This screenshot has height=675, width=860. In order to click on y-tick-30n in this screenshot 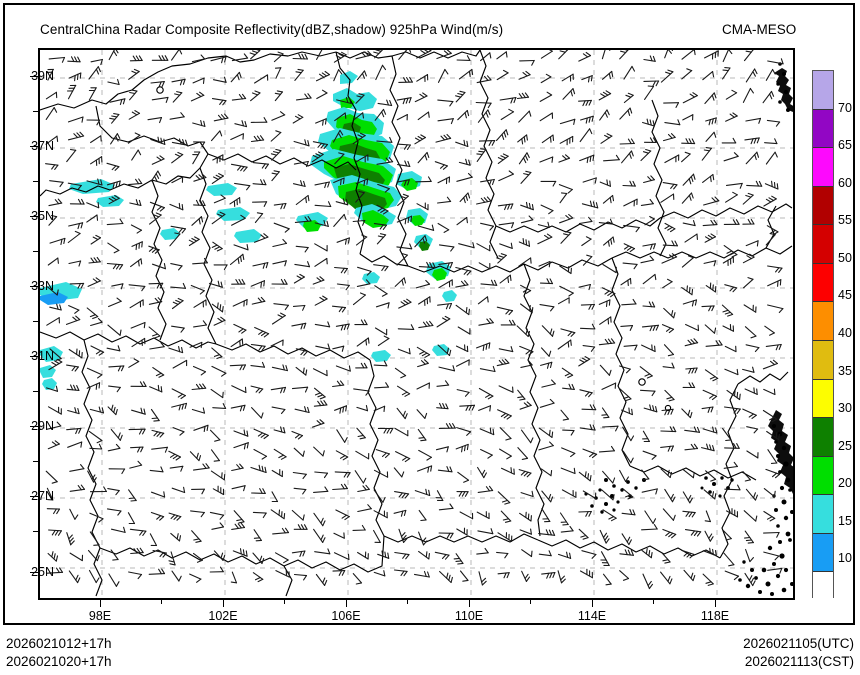, I will do `click(35, 391)`.